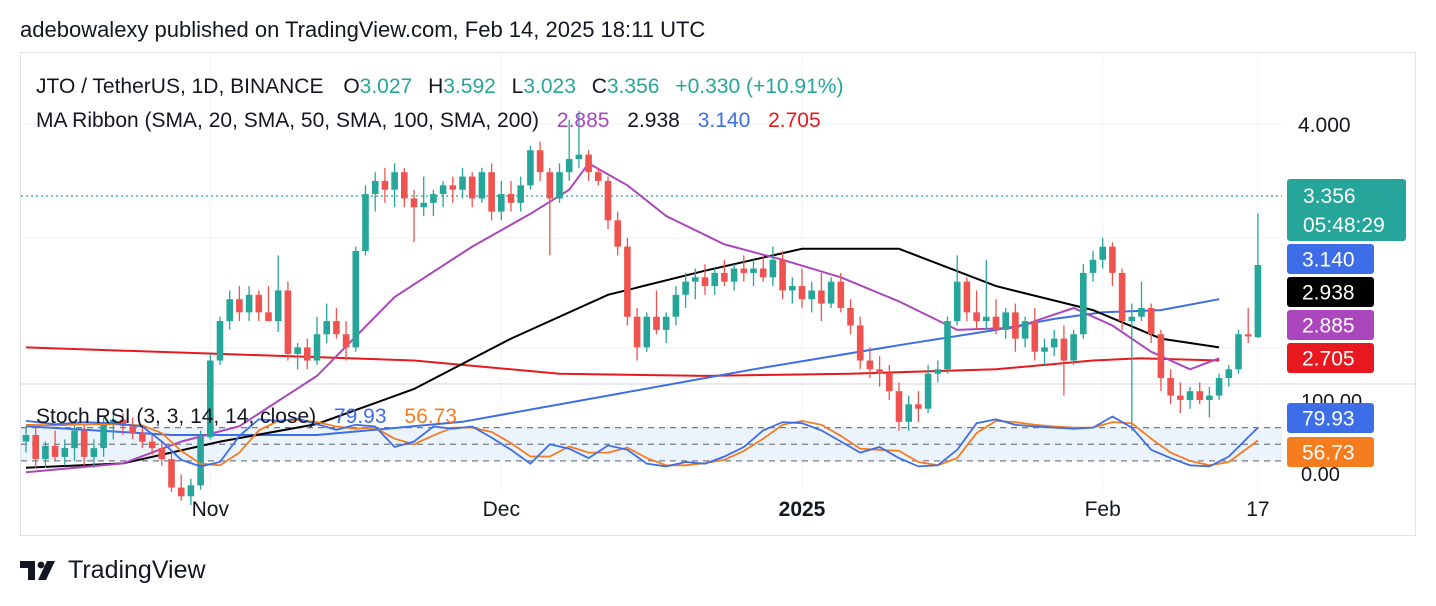 The image size is (1436, 606). I want to click on symbol-title: JTO / TetherUS, 1D, BINANCE, so click(179, 86).